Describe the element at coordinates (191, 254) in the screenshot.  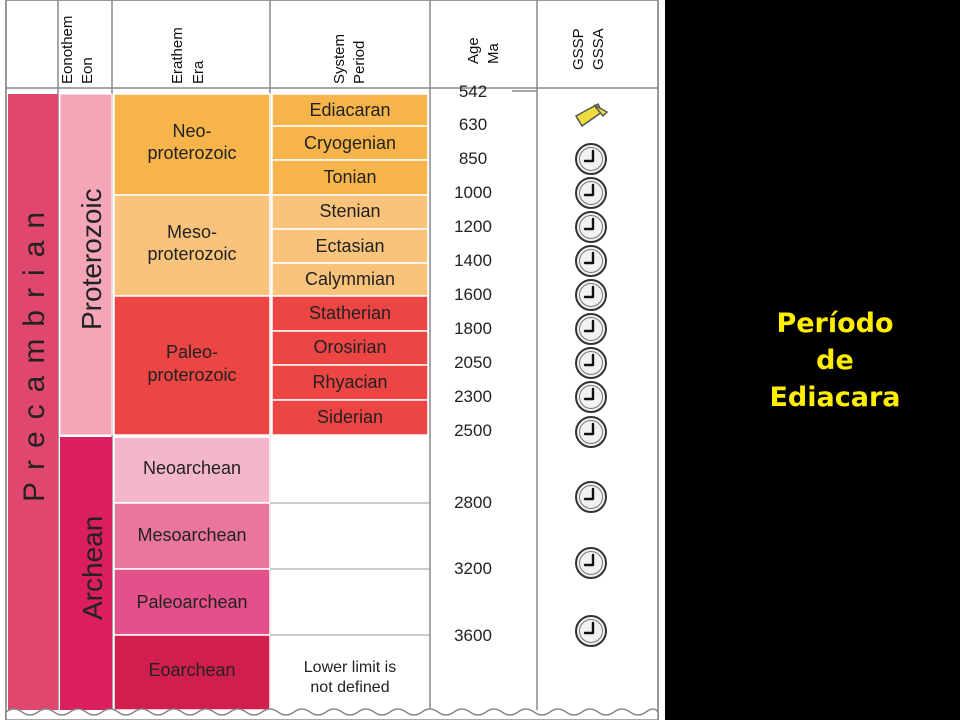
I see `era-label-meso-line2: proterozoic` at that location.